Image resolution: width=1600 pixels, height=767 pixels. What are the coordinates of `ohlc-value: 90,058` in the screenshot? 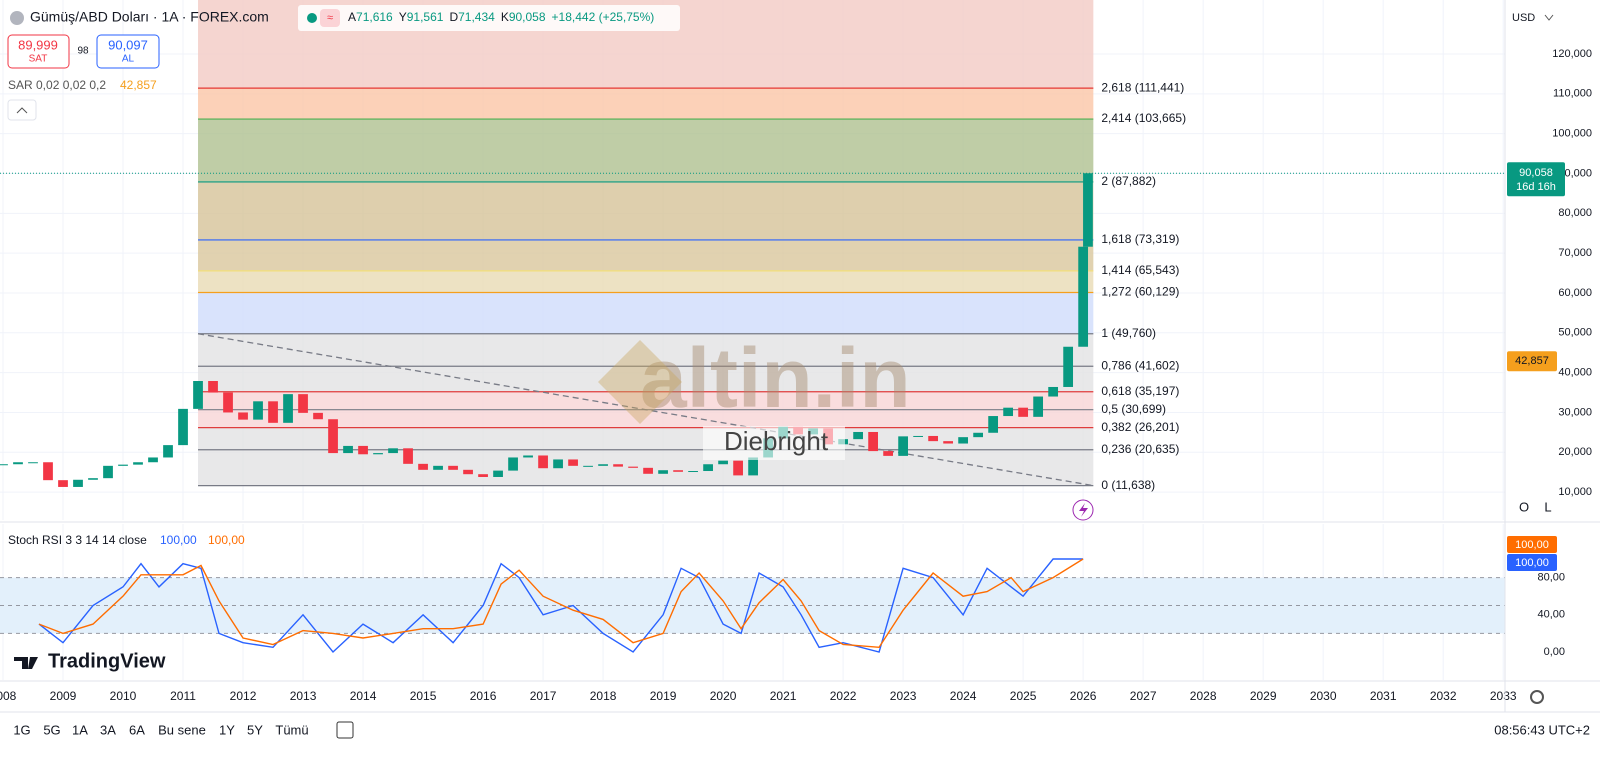 It's located at (527, 17).